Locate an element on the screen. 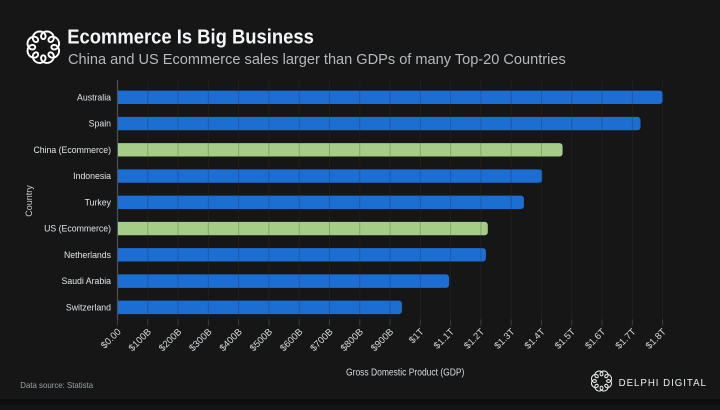 The height and width of the screenshot is (410, 720). svg-text: Australia is located at coordinates (94, 97).